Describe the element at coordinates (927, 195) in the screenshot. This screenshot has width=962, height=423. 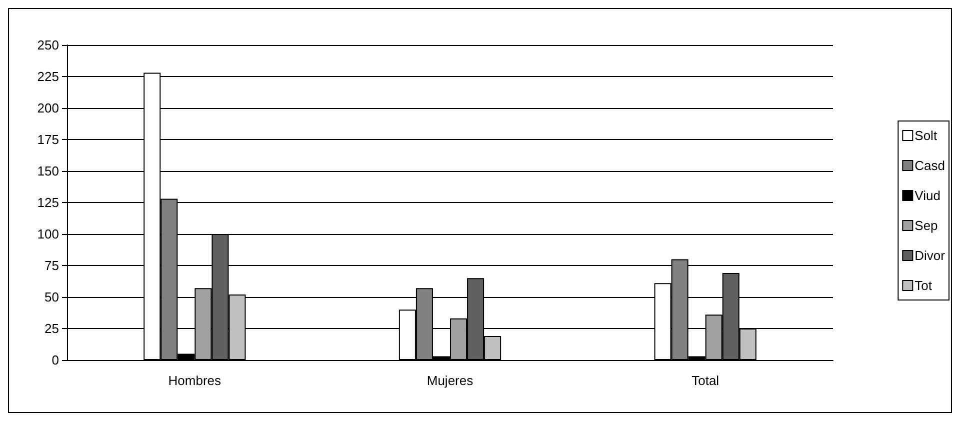
I see `legend-label: Viud` at that location.